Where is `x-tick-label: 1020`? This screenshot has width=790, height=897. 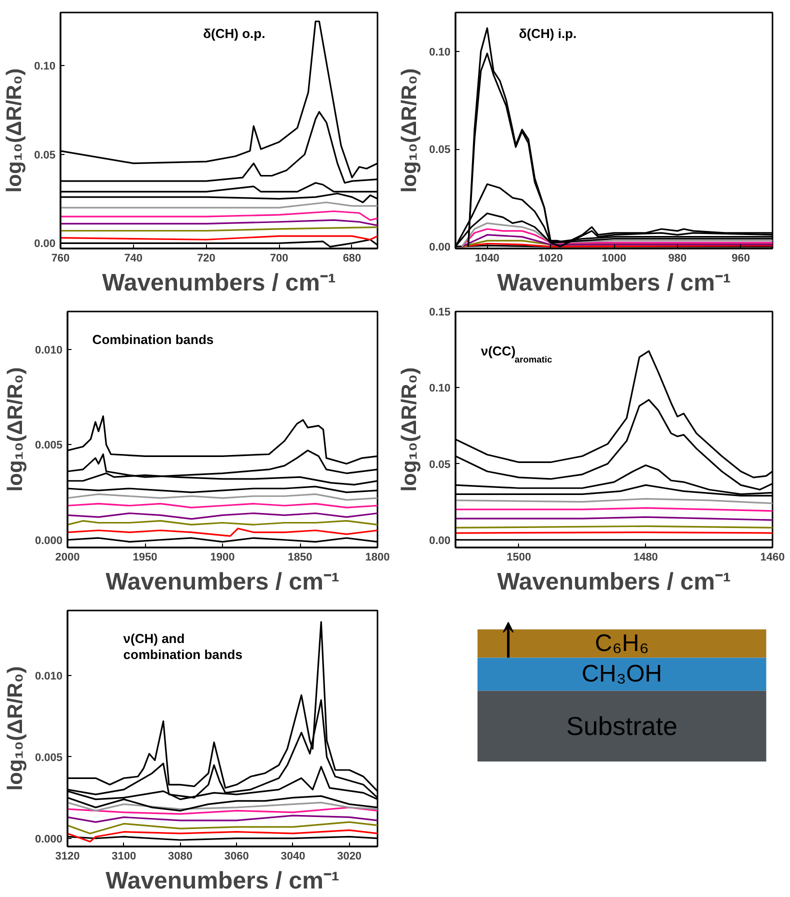 x-tick-label: 1020 is located at coordinates (550, 258).